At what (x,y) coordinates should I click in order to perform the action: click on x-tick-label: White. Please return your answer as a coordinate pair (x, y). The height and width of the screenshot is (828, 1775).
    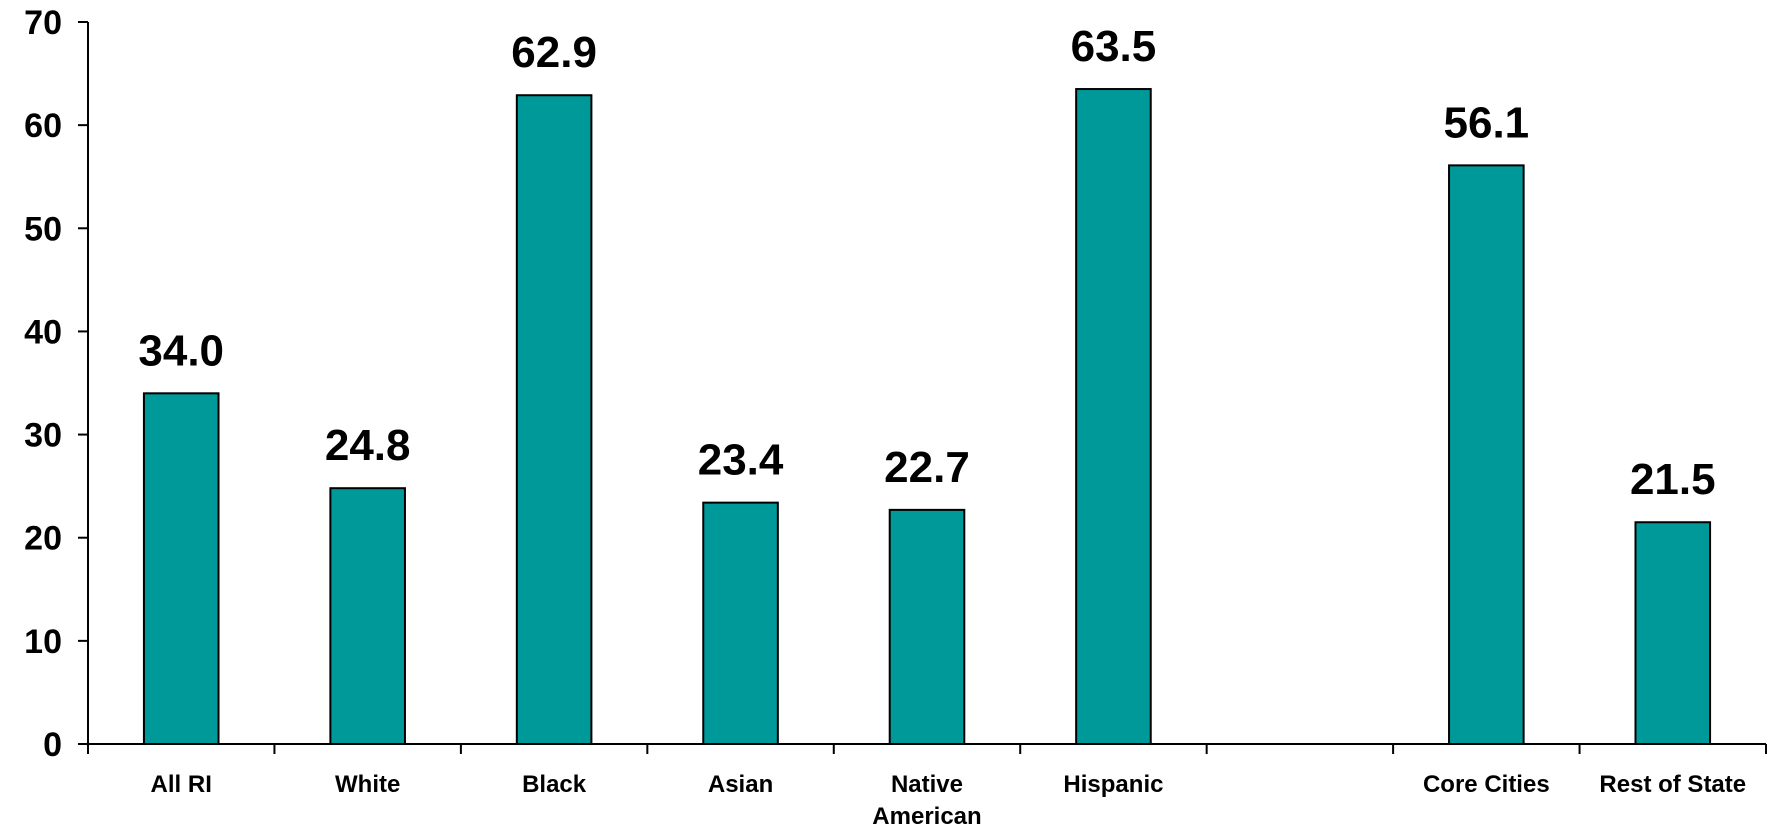
    Looking at the image, I should click on (367, 784).